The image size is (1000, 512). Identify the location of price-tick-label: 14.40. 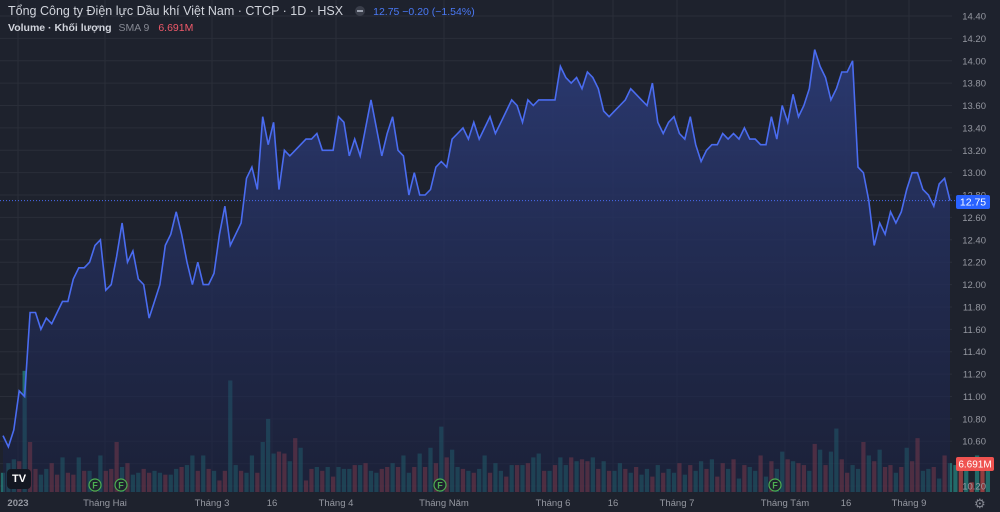
(974, 17).